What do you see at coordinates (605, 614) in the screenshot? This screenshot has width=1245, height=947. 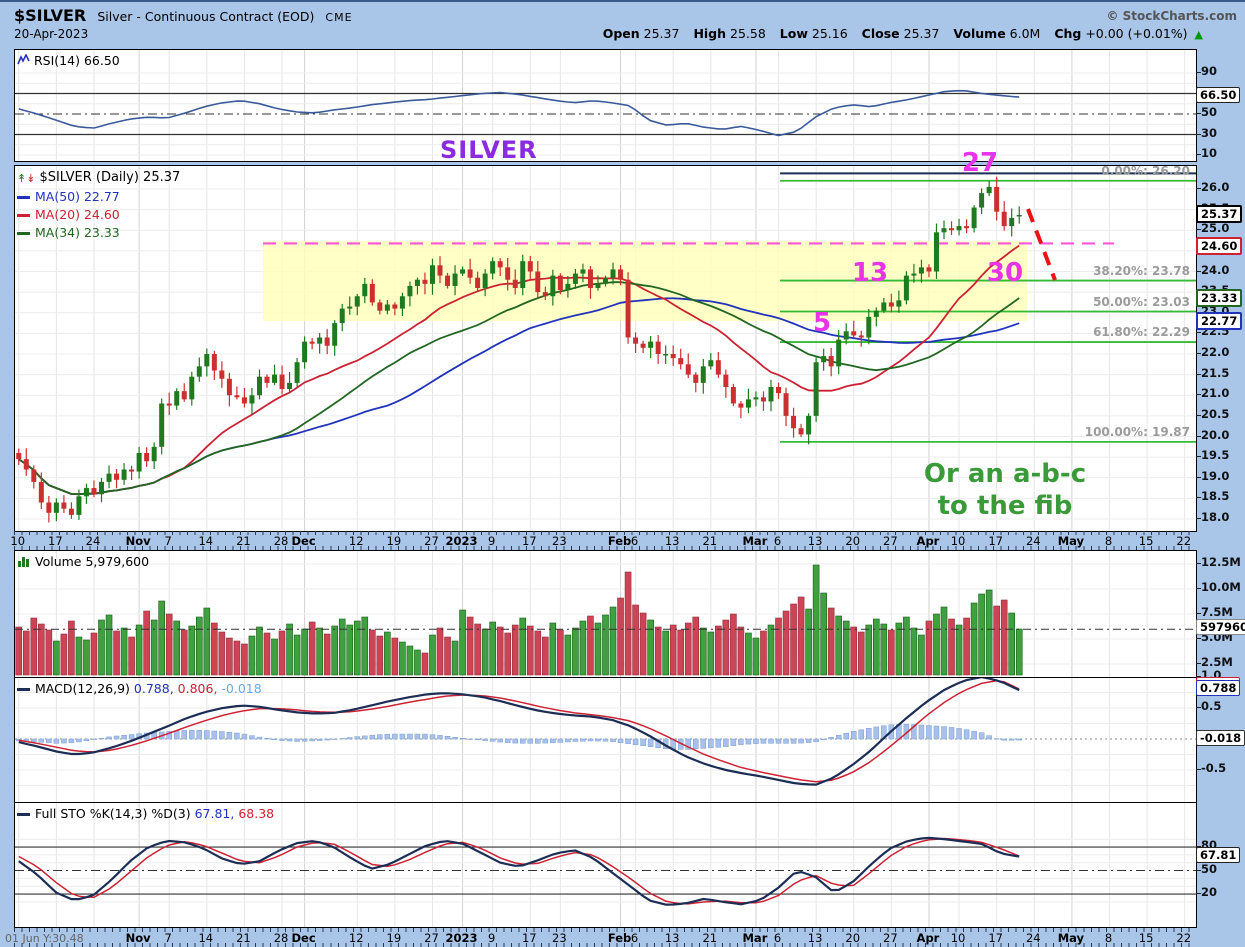 I see `volume-panel` at bounding box center [605, 614].